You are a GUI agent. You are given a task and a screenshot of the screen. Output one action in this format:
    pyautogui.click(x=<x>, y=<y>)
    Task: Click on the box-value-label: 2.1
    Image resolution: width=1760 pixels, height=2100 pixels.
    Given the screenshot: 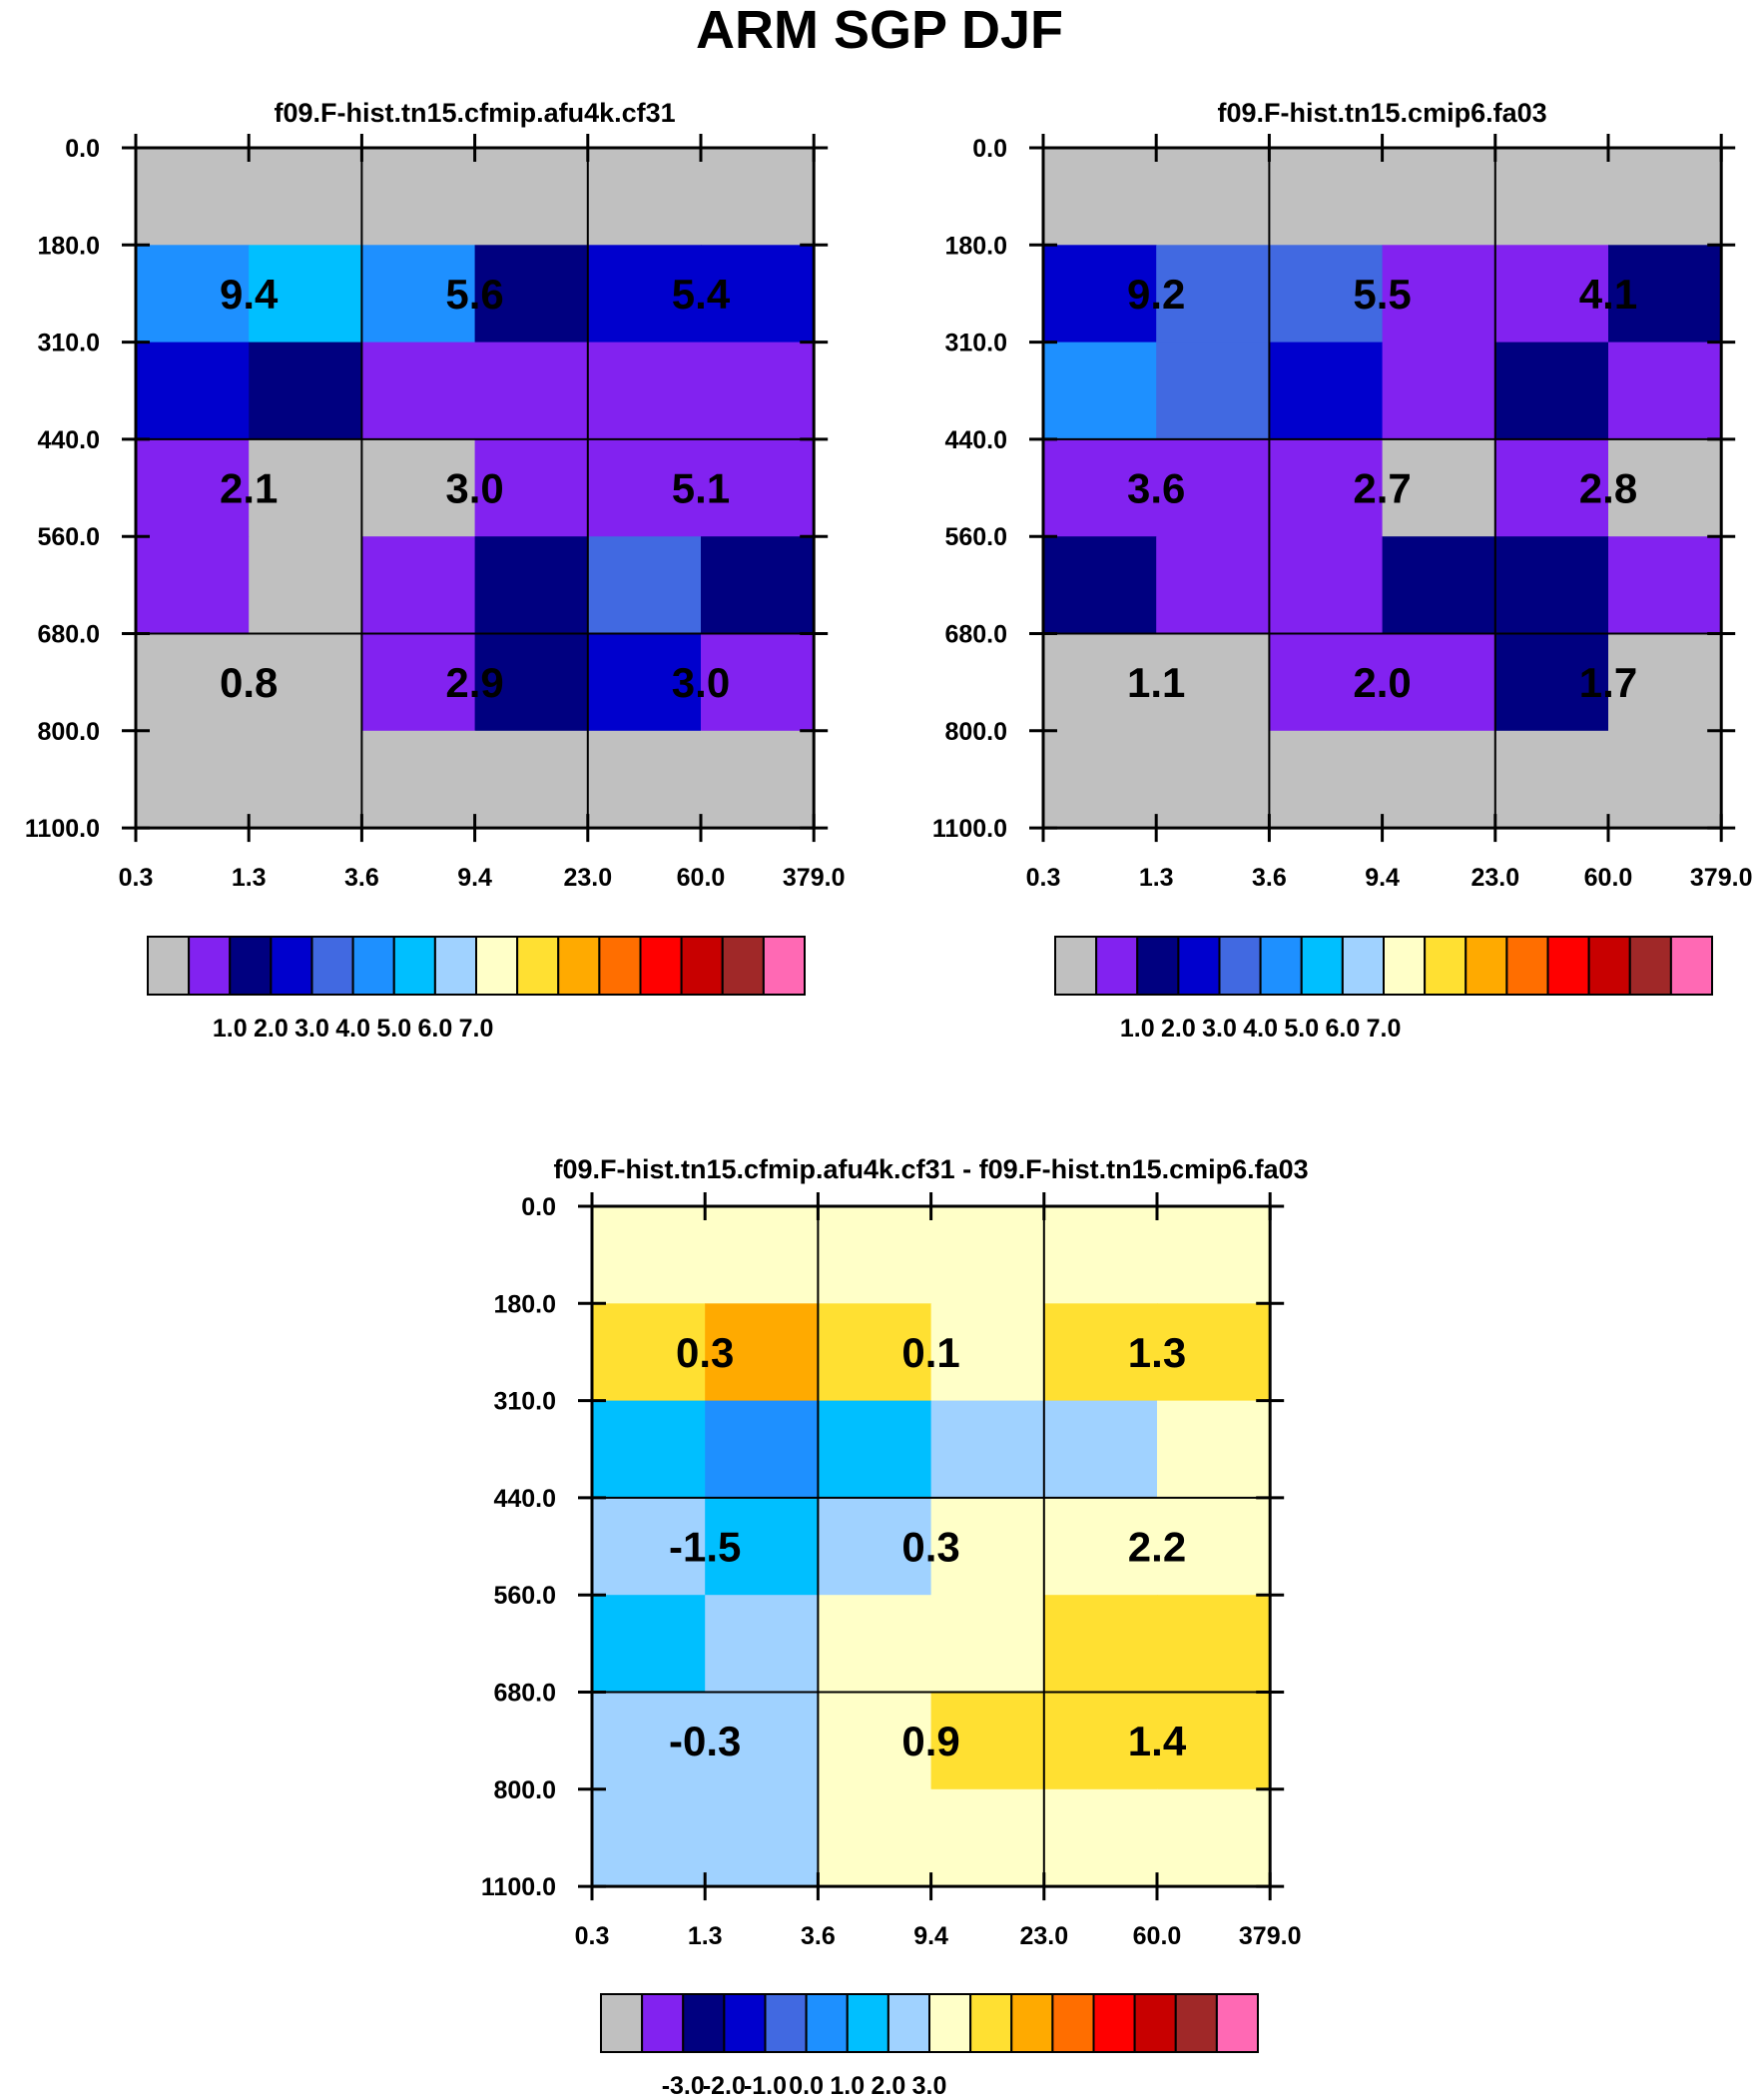 What is the action you would take?
    pyautogui.click(x=249, y=488)
    